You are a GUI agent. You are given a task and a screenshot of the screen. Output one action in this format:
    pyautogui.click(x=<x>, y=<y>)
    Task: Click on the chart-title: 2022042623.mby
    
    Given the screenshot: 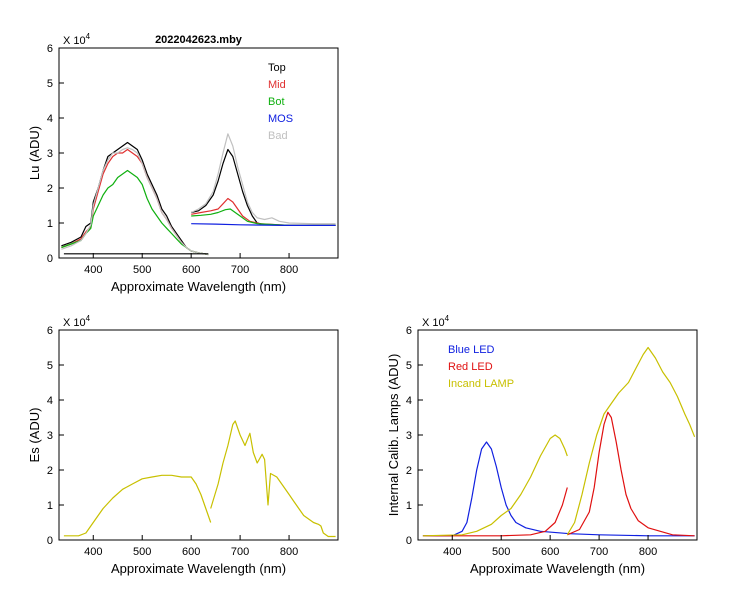 What is the action you would take?
    pyautogui.click(x=199, y=40)
    